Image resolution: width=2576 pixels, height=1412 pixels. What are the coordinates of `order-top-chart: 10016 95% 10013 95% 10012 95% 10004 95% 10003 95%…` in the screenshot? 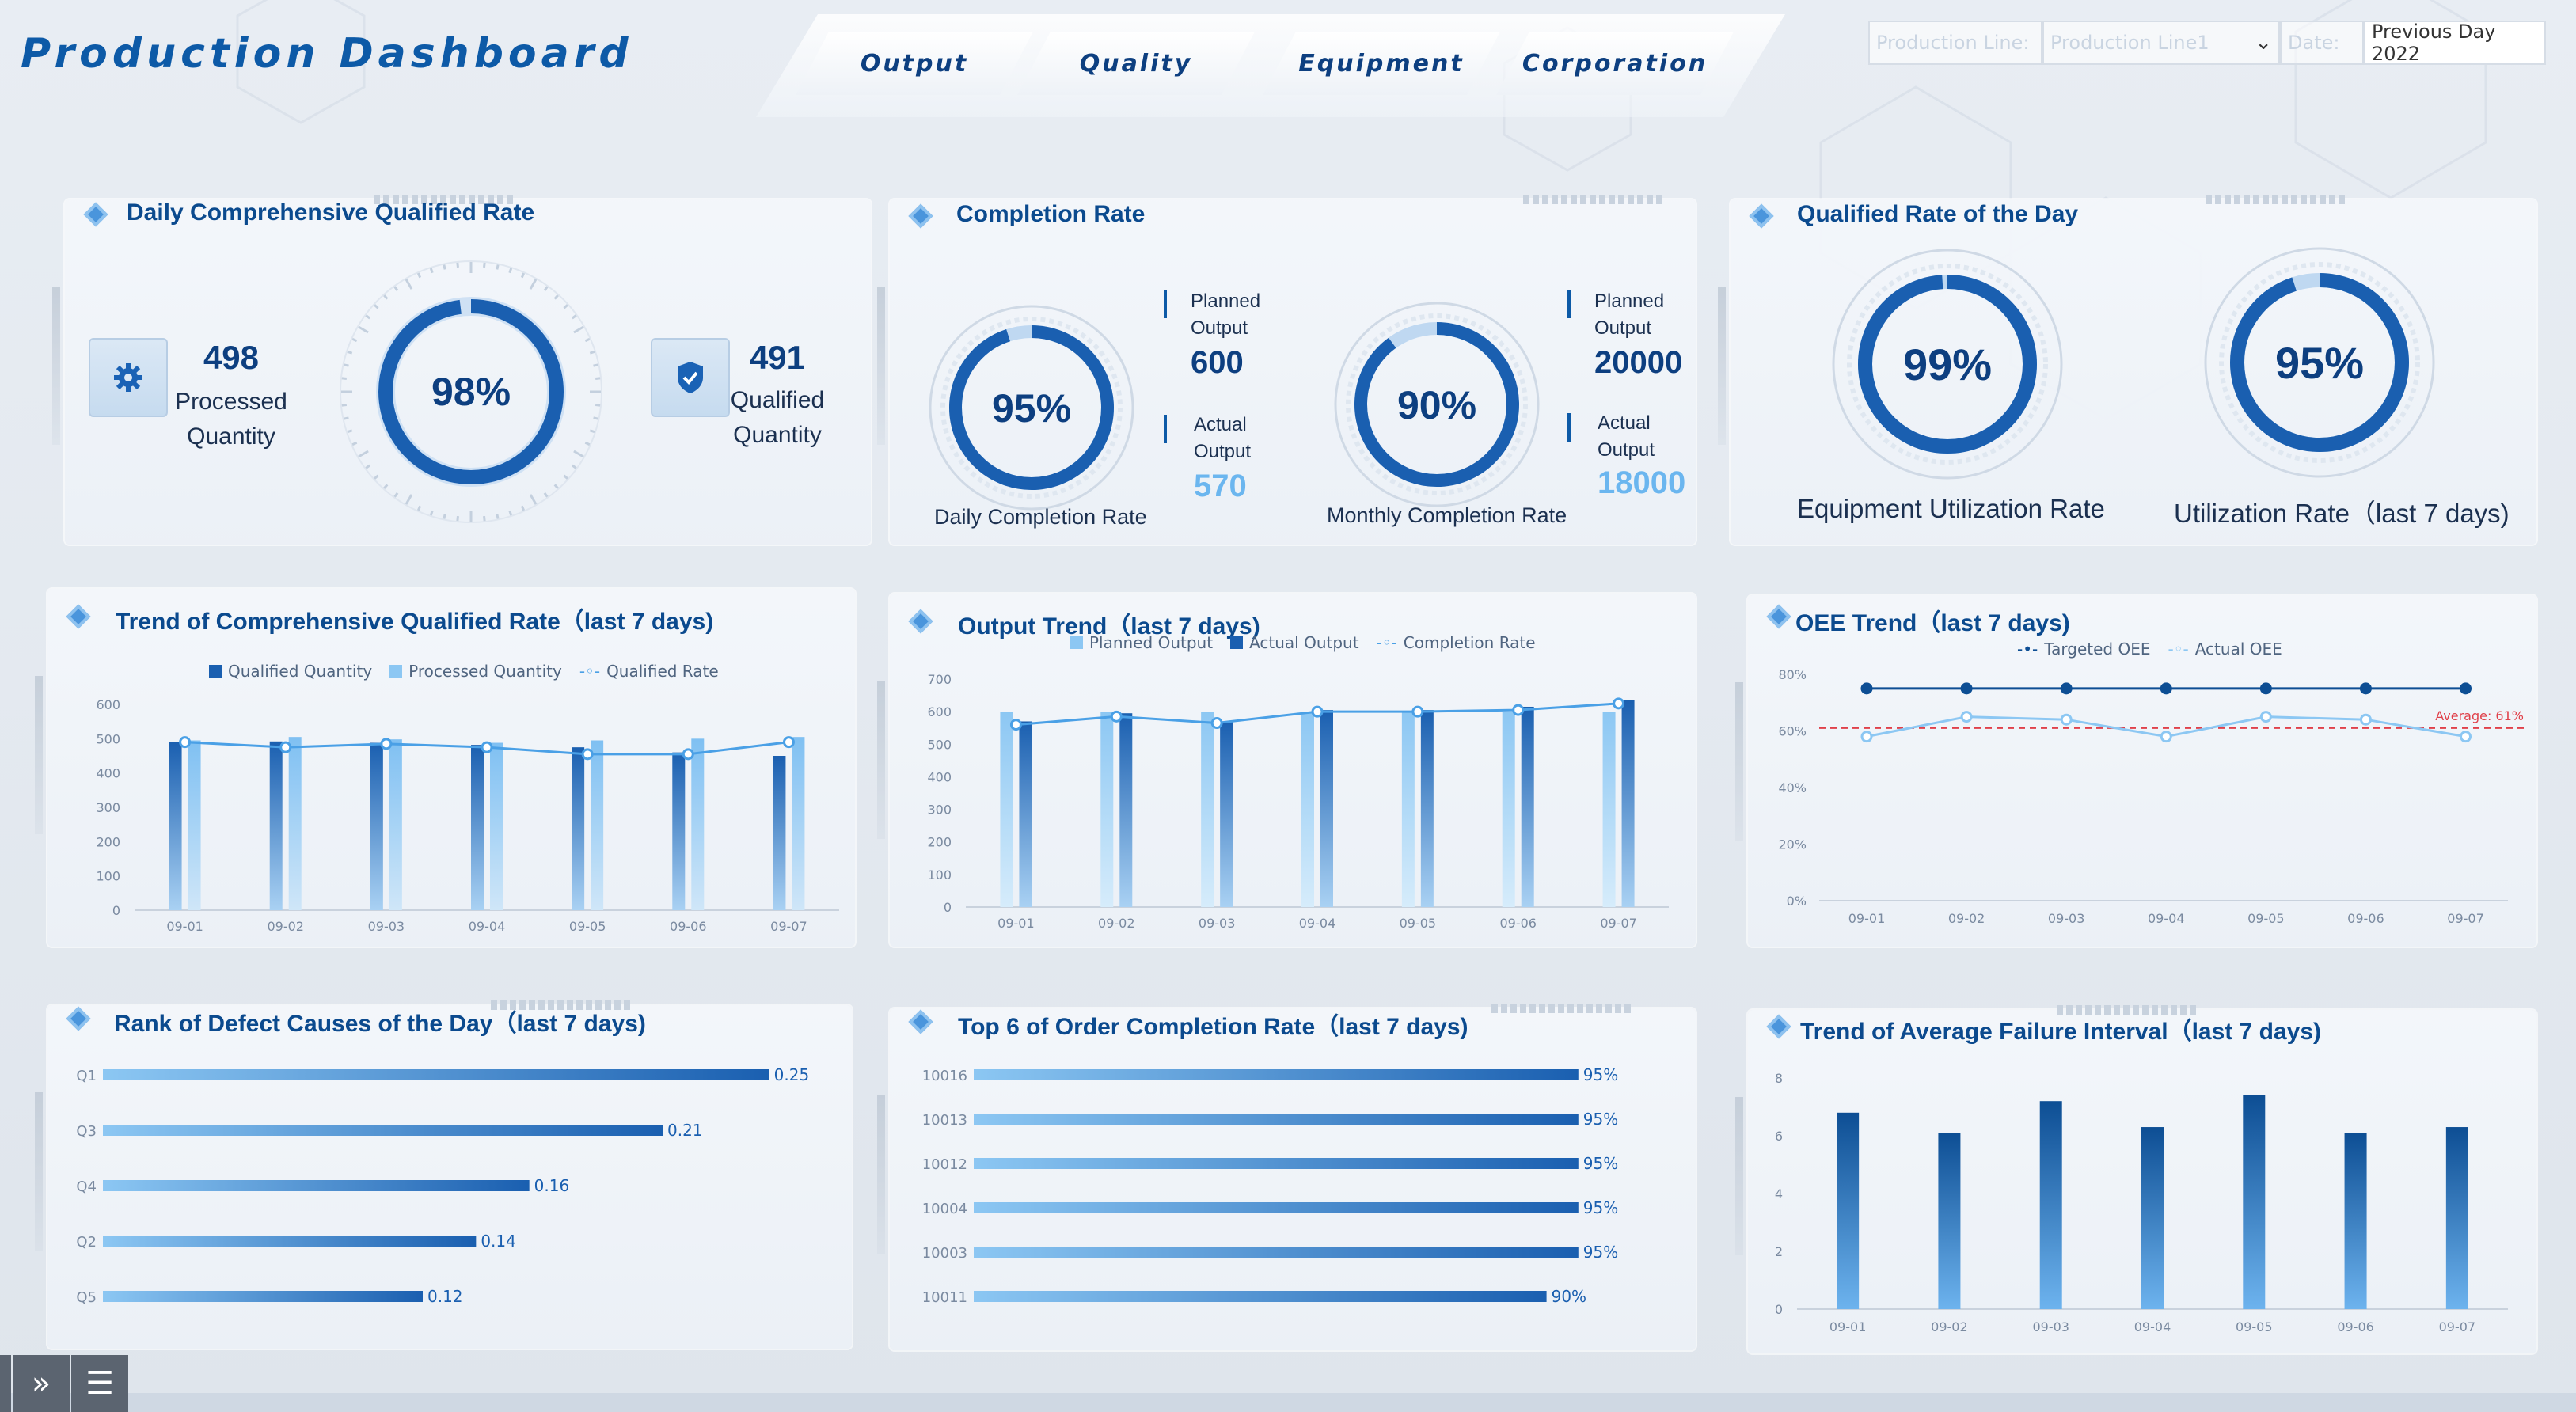 It's located at (1271, 1185).